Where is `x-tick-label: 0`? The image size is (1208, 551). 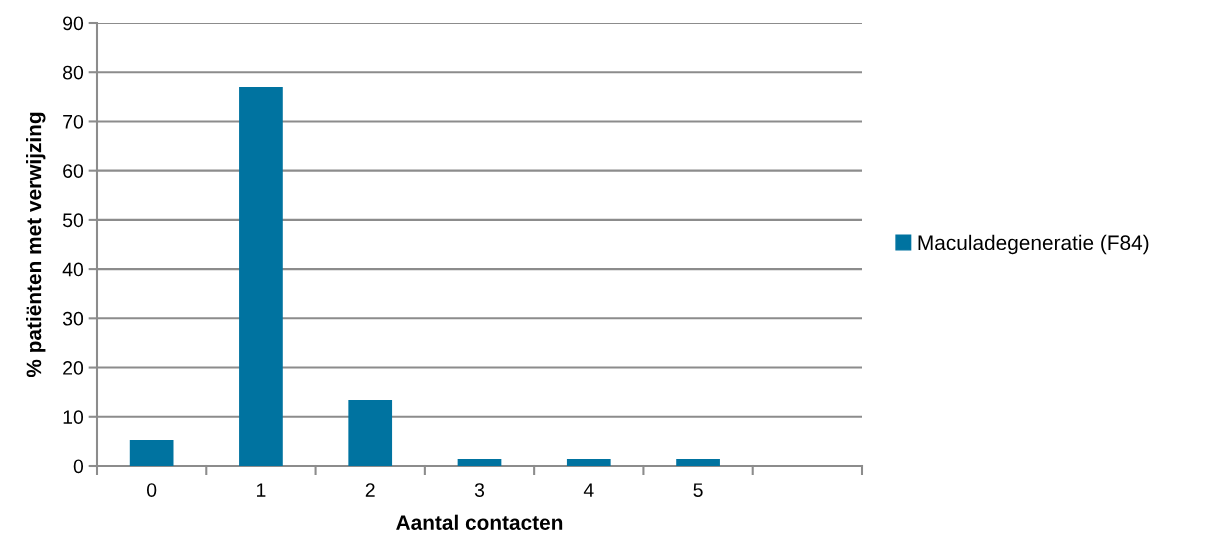 x-tick-label: 0 is located at coordinates (152, 490).